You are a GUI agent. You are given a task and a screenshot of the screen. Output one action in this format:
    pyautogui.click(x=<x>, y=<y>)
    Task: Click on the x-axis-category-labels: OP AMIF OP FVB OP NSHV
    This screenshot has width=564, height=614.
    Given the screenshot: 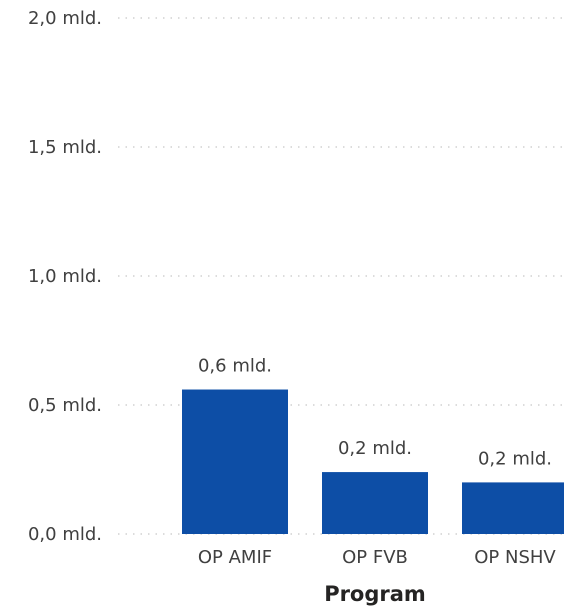 What is the action you would take?
    pyautogui.click(x=377, y=557)
    